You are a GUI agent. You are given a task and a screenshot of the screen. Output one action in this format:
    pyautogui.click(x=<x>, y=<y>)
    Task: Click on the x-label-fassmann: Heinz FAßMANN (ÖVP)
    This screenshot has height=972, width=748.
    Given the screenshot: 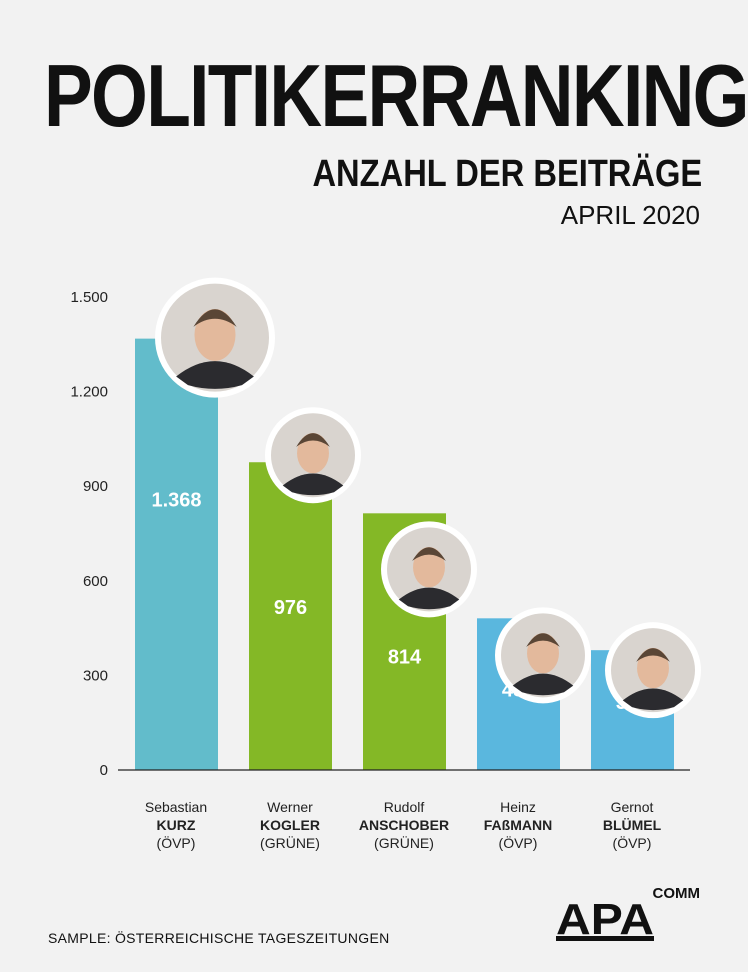 What is the action you would take?
    pyautogui.click(x=518, y=825)
    